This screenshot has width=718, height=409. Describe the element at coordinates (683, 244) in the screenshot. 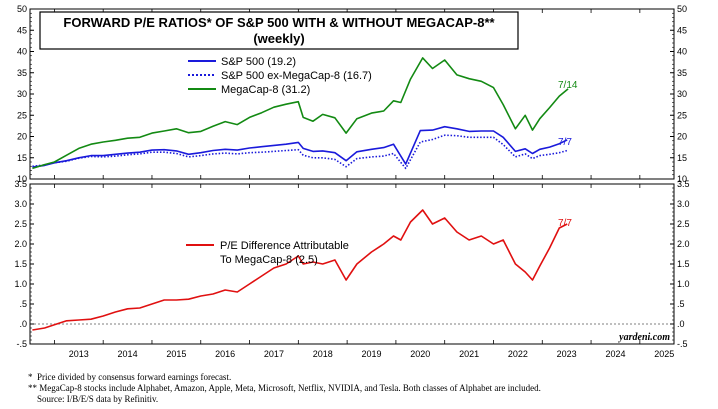

I see `y-tick-label-right: 2.0` at that location.